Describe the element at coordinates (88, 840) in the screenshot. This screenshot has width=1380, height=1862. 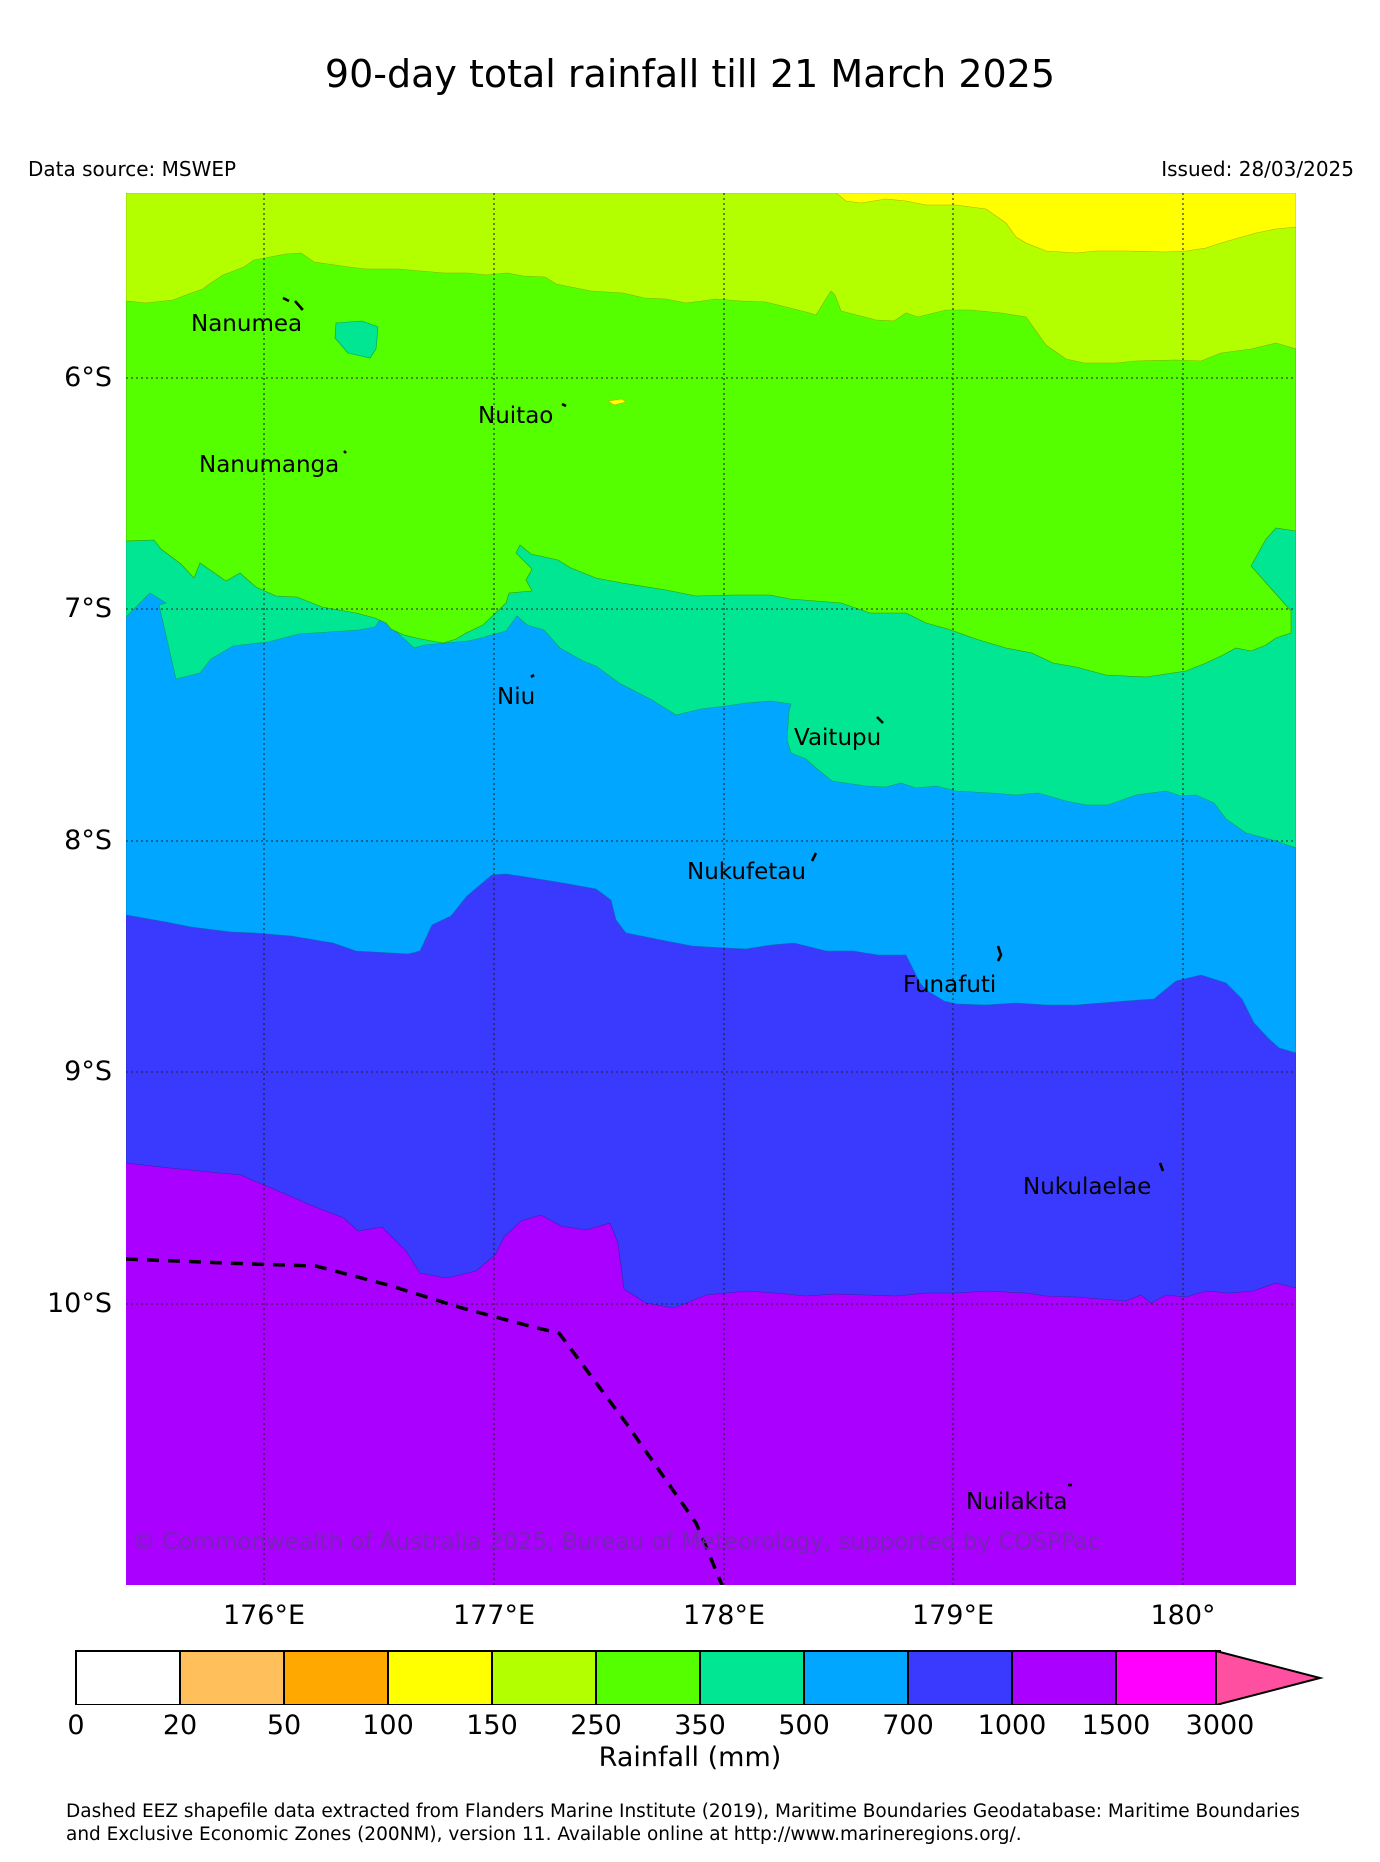
I see `lat-label-8s: 8°S` at that location.